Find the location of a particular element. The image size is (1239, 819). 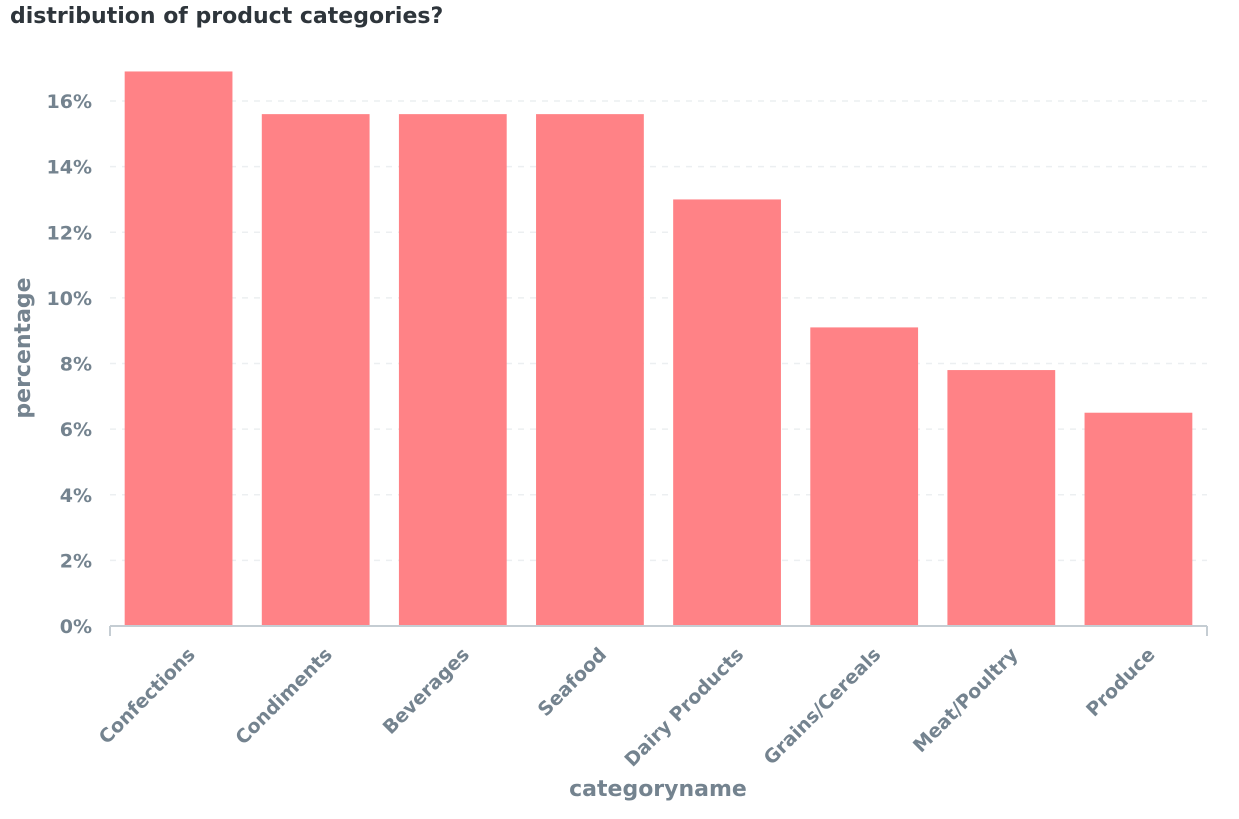

x-tick-label: Confections is located at coordinates (147, 696).